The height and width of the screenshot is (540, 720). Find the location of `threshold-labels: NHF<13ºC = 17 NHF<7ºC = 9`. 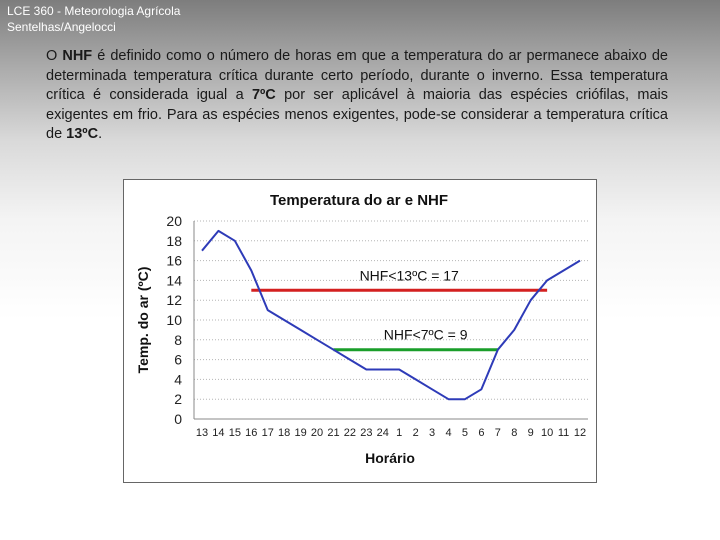

threshold-labels: NHF<13ºC = 17 NHF<7ºC = 9 is located at coordinates (414, 304).